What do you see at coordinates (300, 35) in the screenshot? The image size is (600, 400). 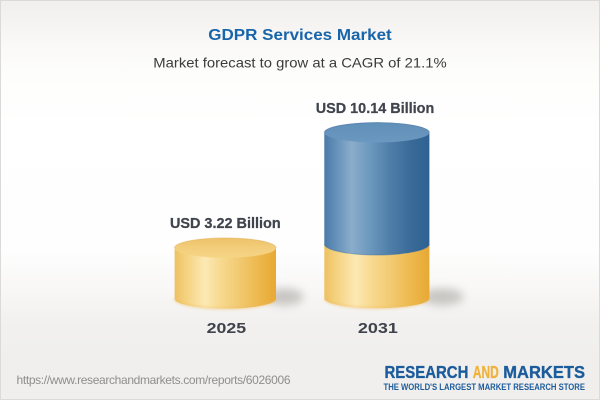 I see `svg-text: GDPR Services Market` at bounding box center [300, 35].